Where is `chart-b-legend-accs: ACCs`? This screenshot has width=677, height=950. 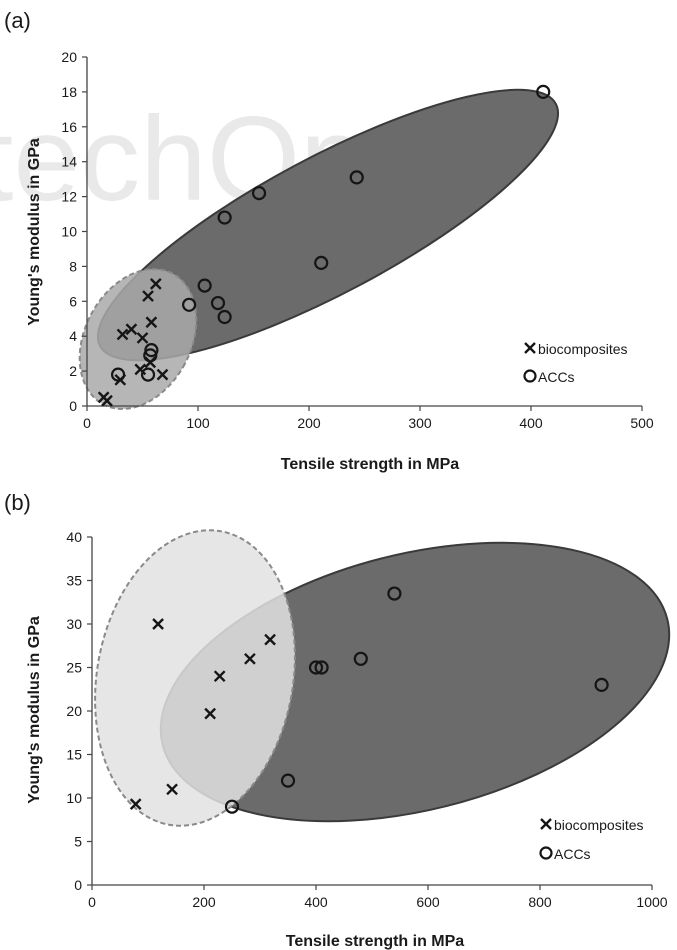
chart-b-legend-accs: ACCs is located at coordinates (572, 854).